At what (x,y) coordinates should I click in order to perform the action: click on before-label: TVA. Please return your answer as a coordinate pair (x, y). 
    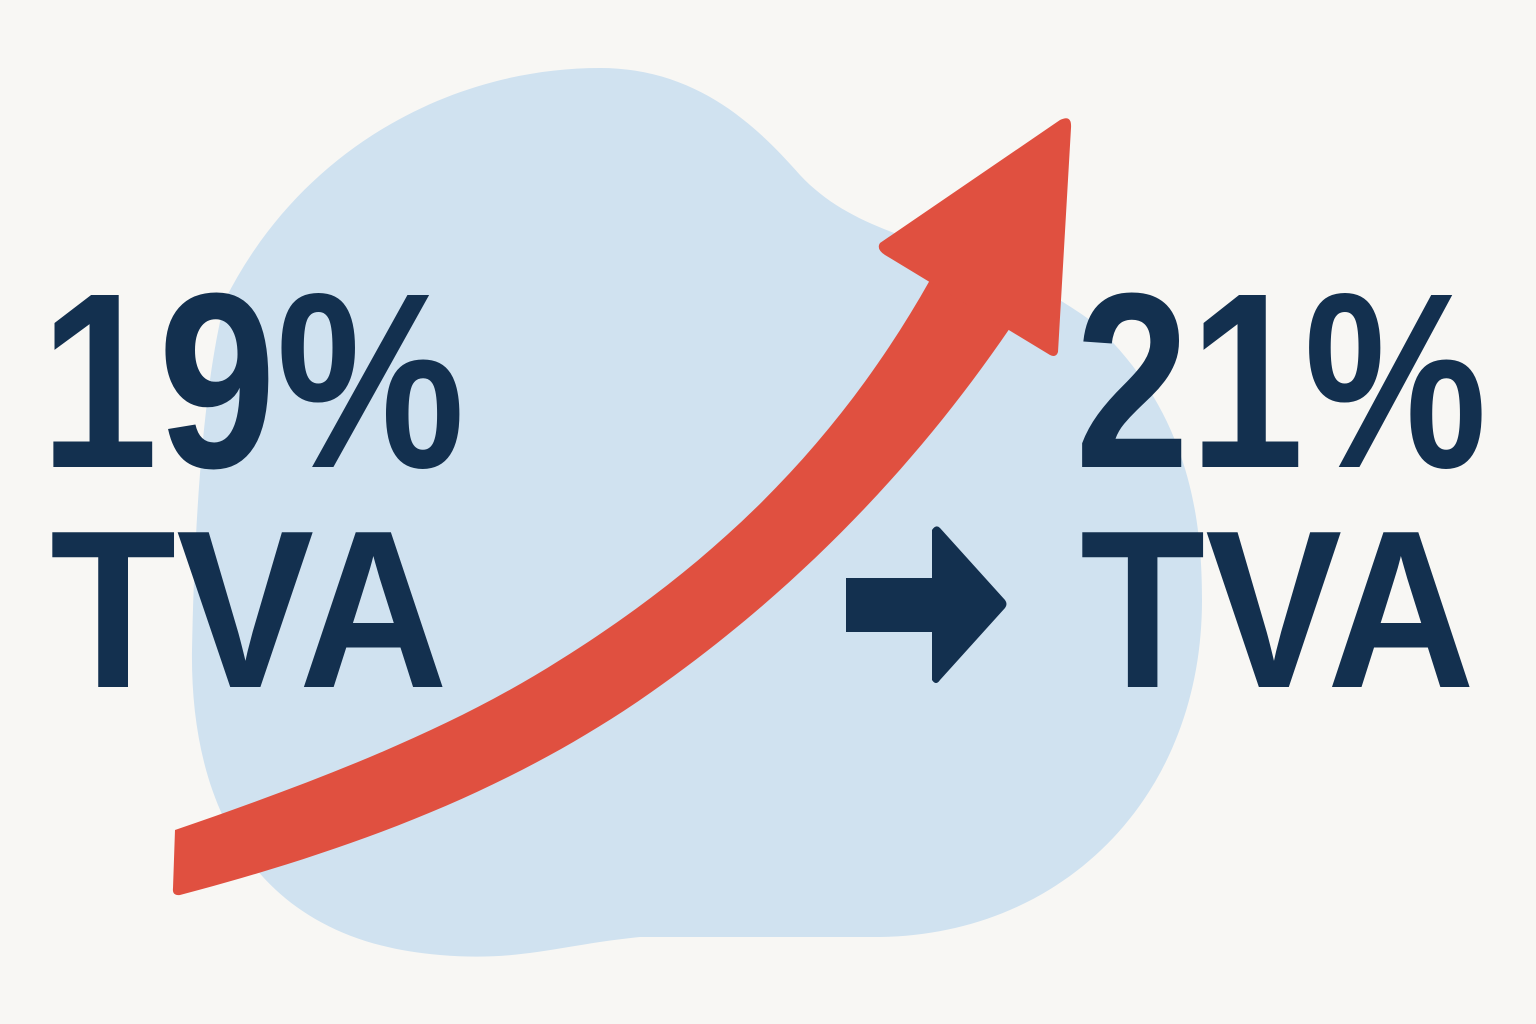
    Looking at the image, I should click on (249, 609).